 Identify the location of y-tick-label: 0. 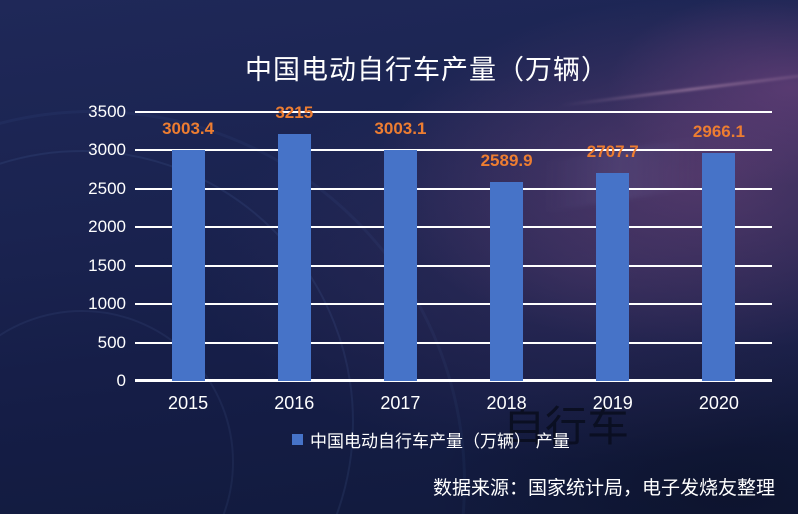
(121, 380).